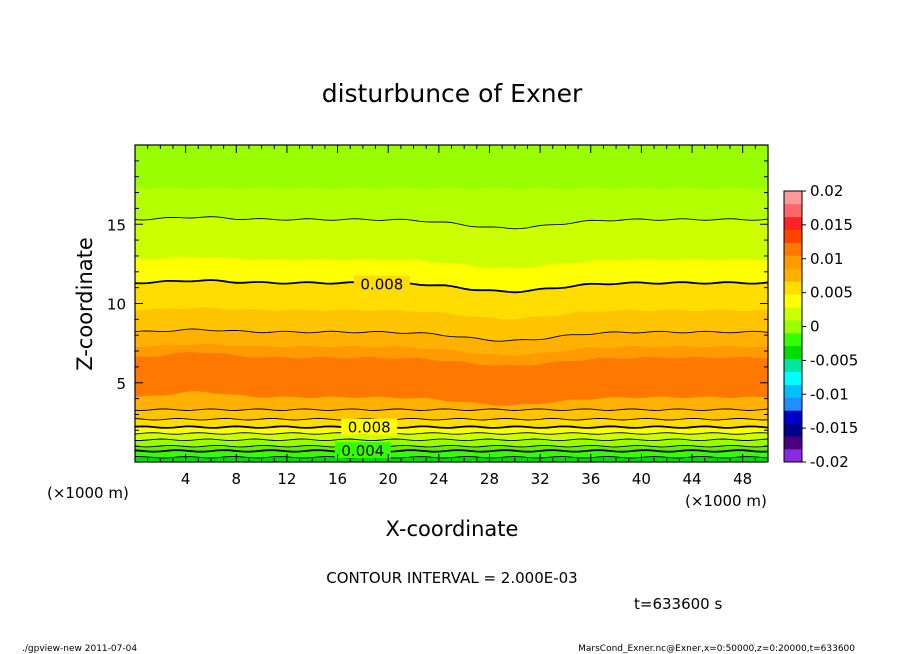 The height and width of the screenshot is (654, 904). What do you see at coordinates (815, 327) in the screenshot?
I see `colorbar-tick-label: 0` at bounding box center [815, 327].